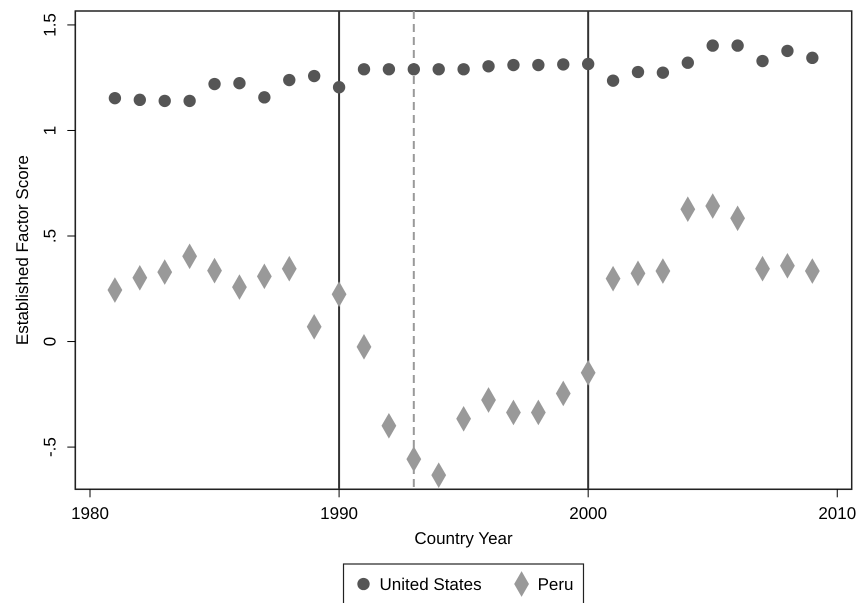  Describe the element at coordinates (90, 513) in the screenshot. I see `x-tick-label: 1980` at that location.